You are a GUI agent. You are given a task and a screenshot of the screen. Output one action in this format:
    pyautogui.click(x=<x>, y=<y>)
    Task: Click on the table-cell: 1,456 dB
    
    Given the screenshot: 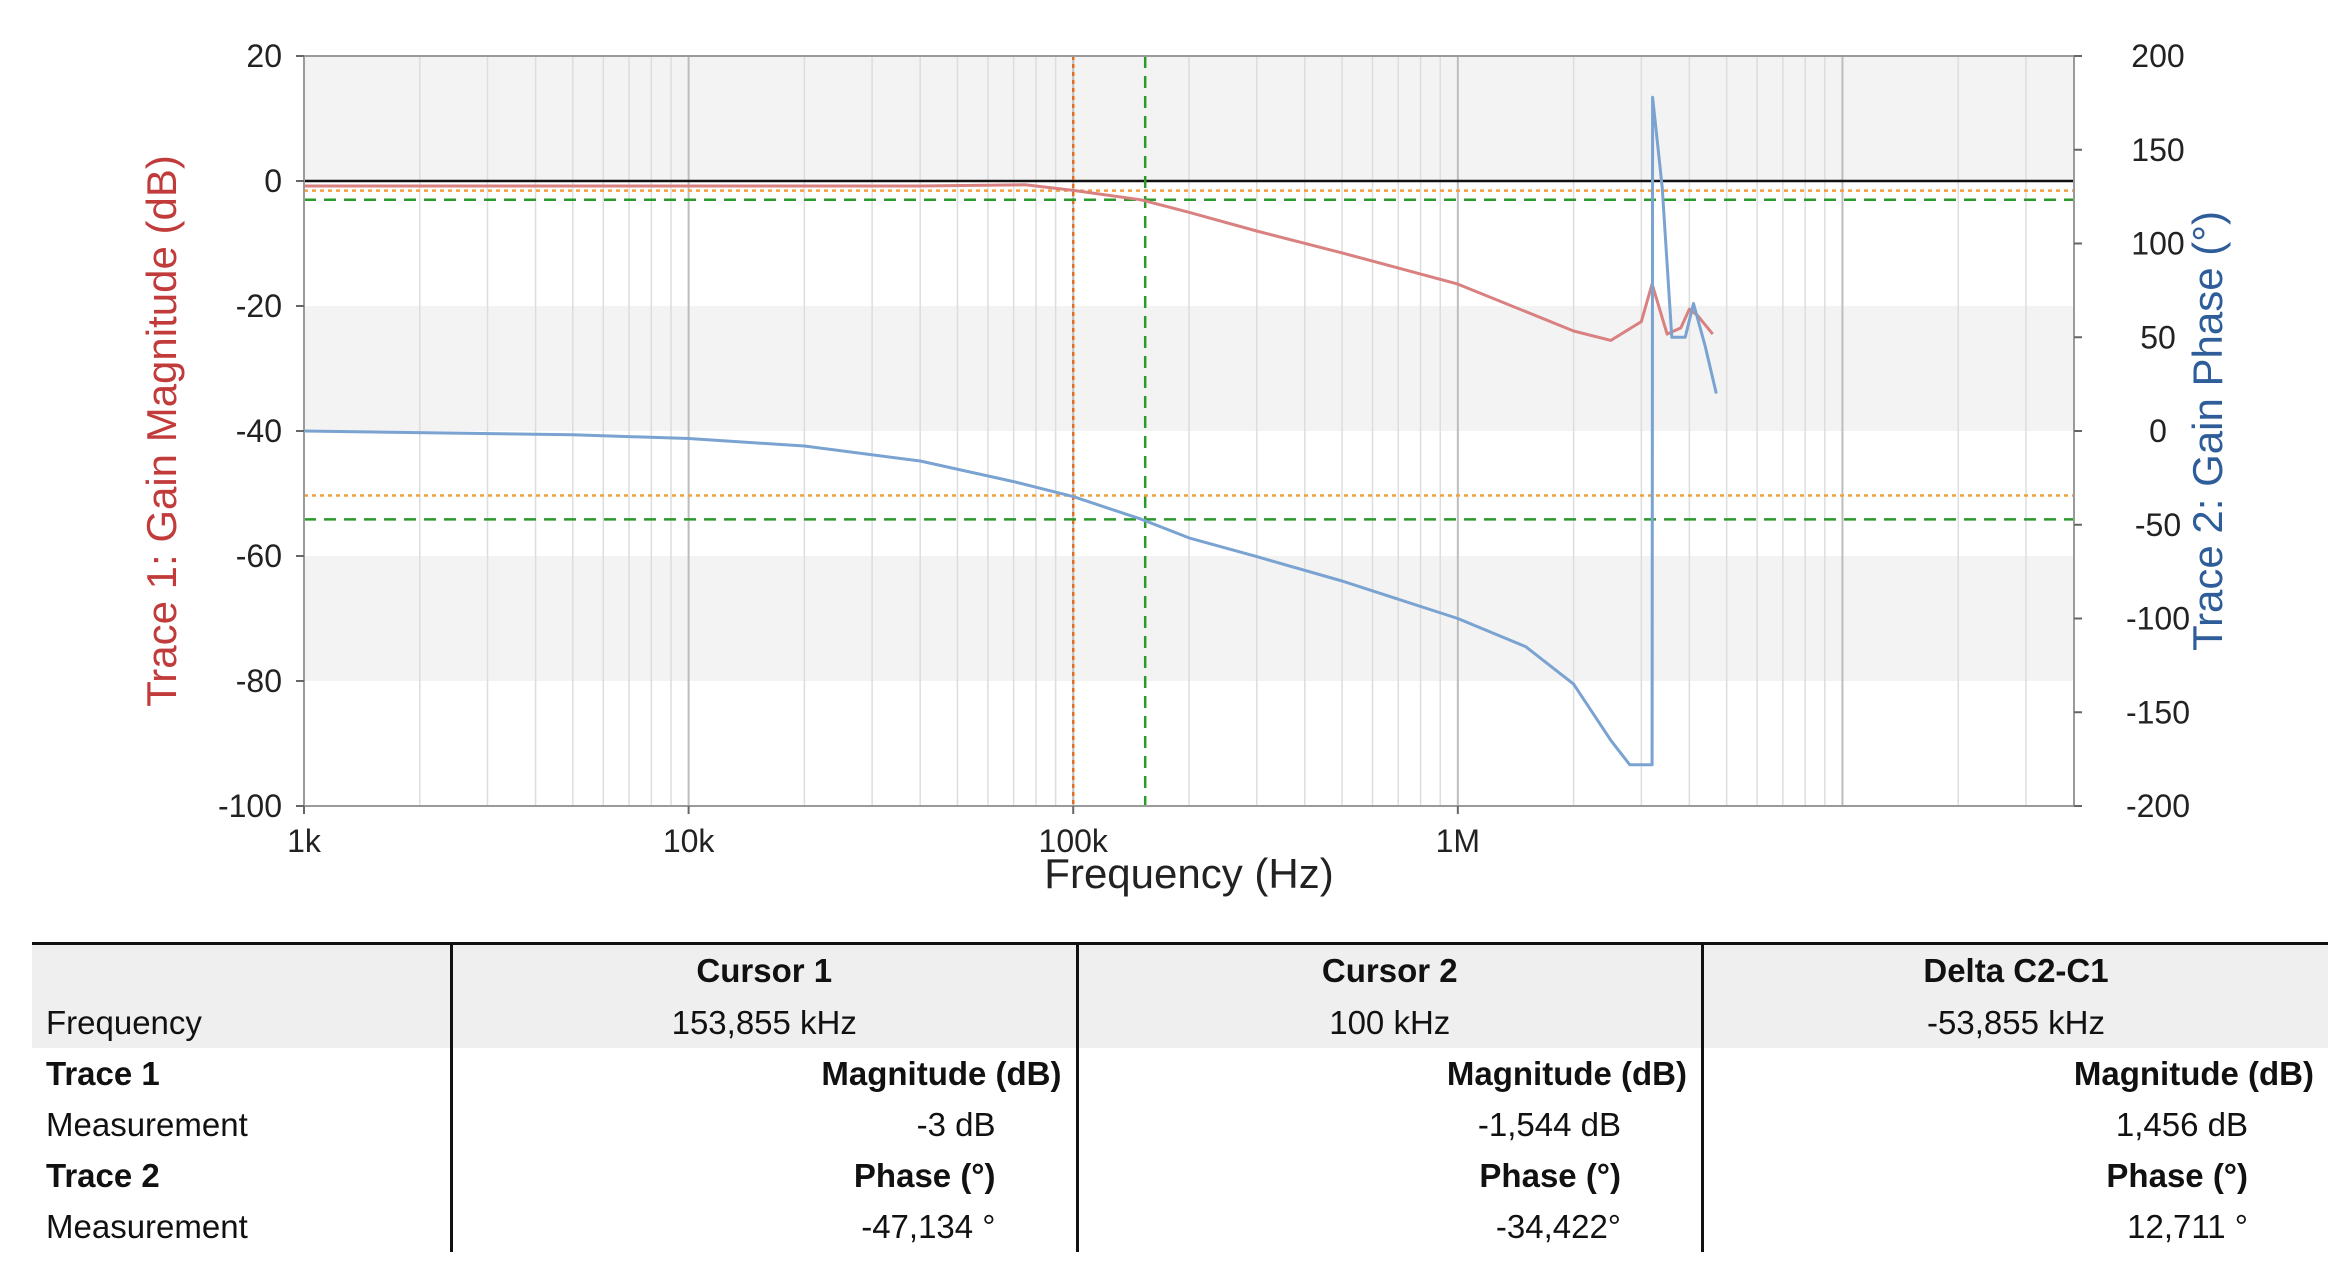 What is the action you would take?
    pyautogui.click(x=2014, y=1124)
    